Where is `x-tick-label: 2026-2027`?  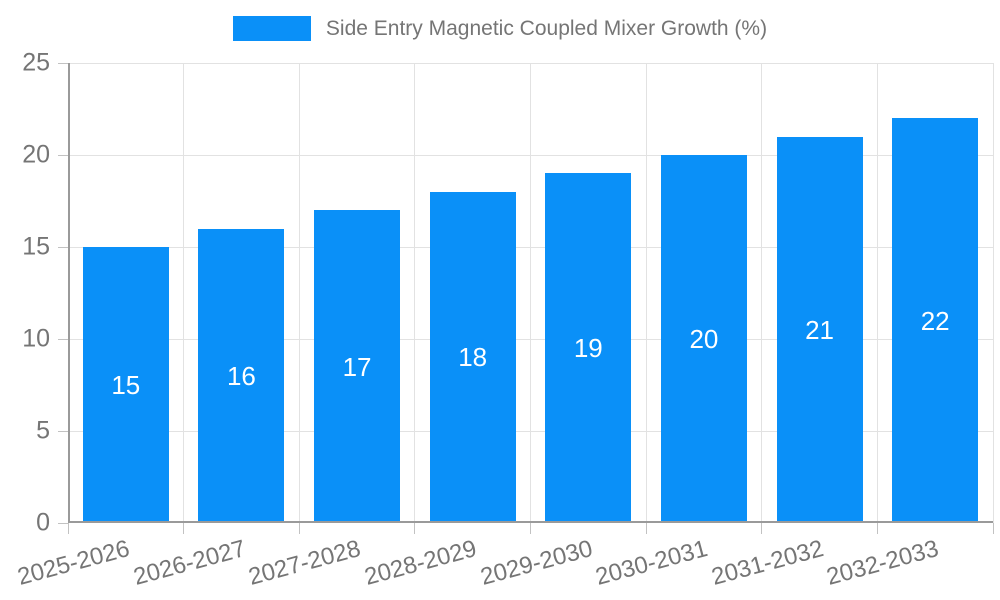 x-tick-label: 2026-2027 is located at coordinates (189, 563).